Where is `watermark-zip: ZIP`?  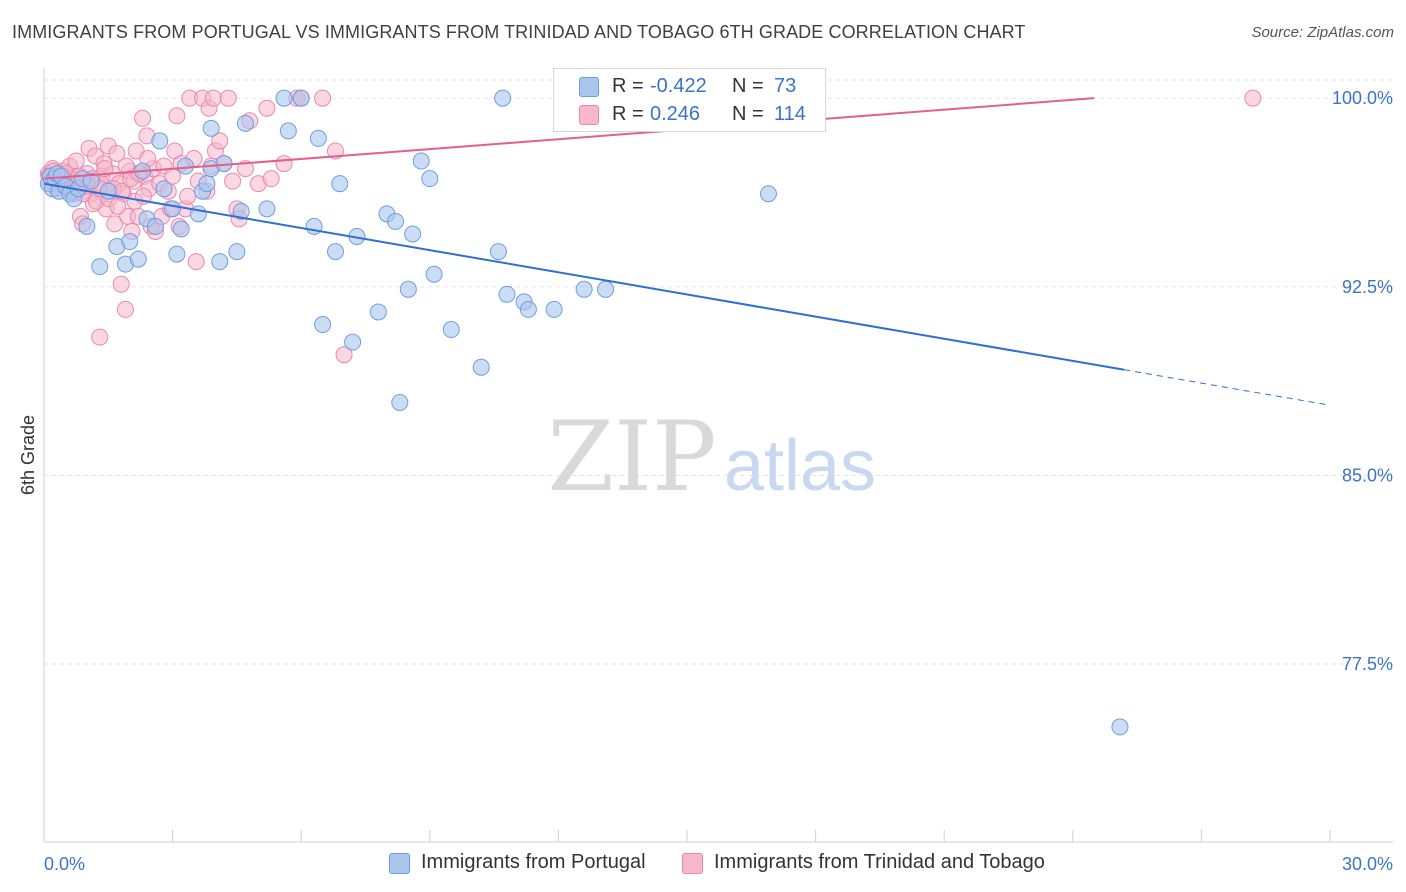
watermark-zip: ZIP is located at coordinates (631, 457).